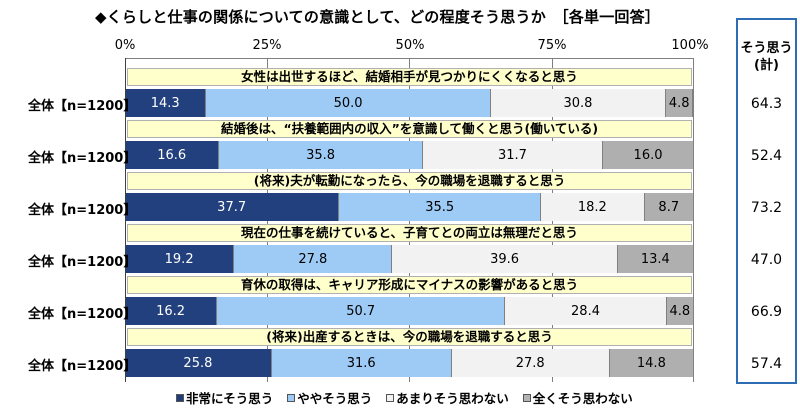  I want to click on stacked-bar: 19.2 27.8 39.6 13.4, so click(409, 259).